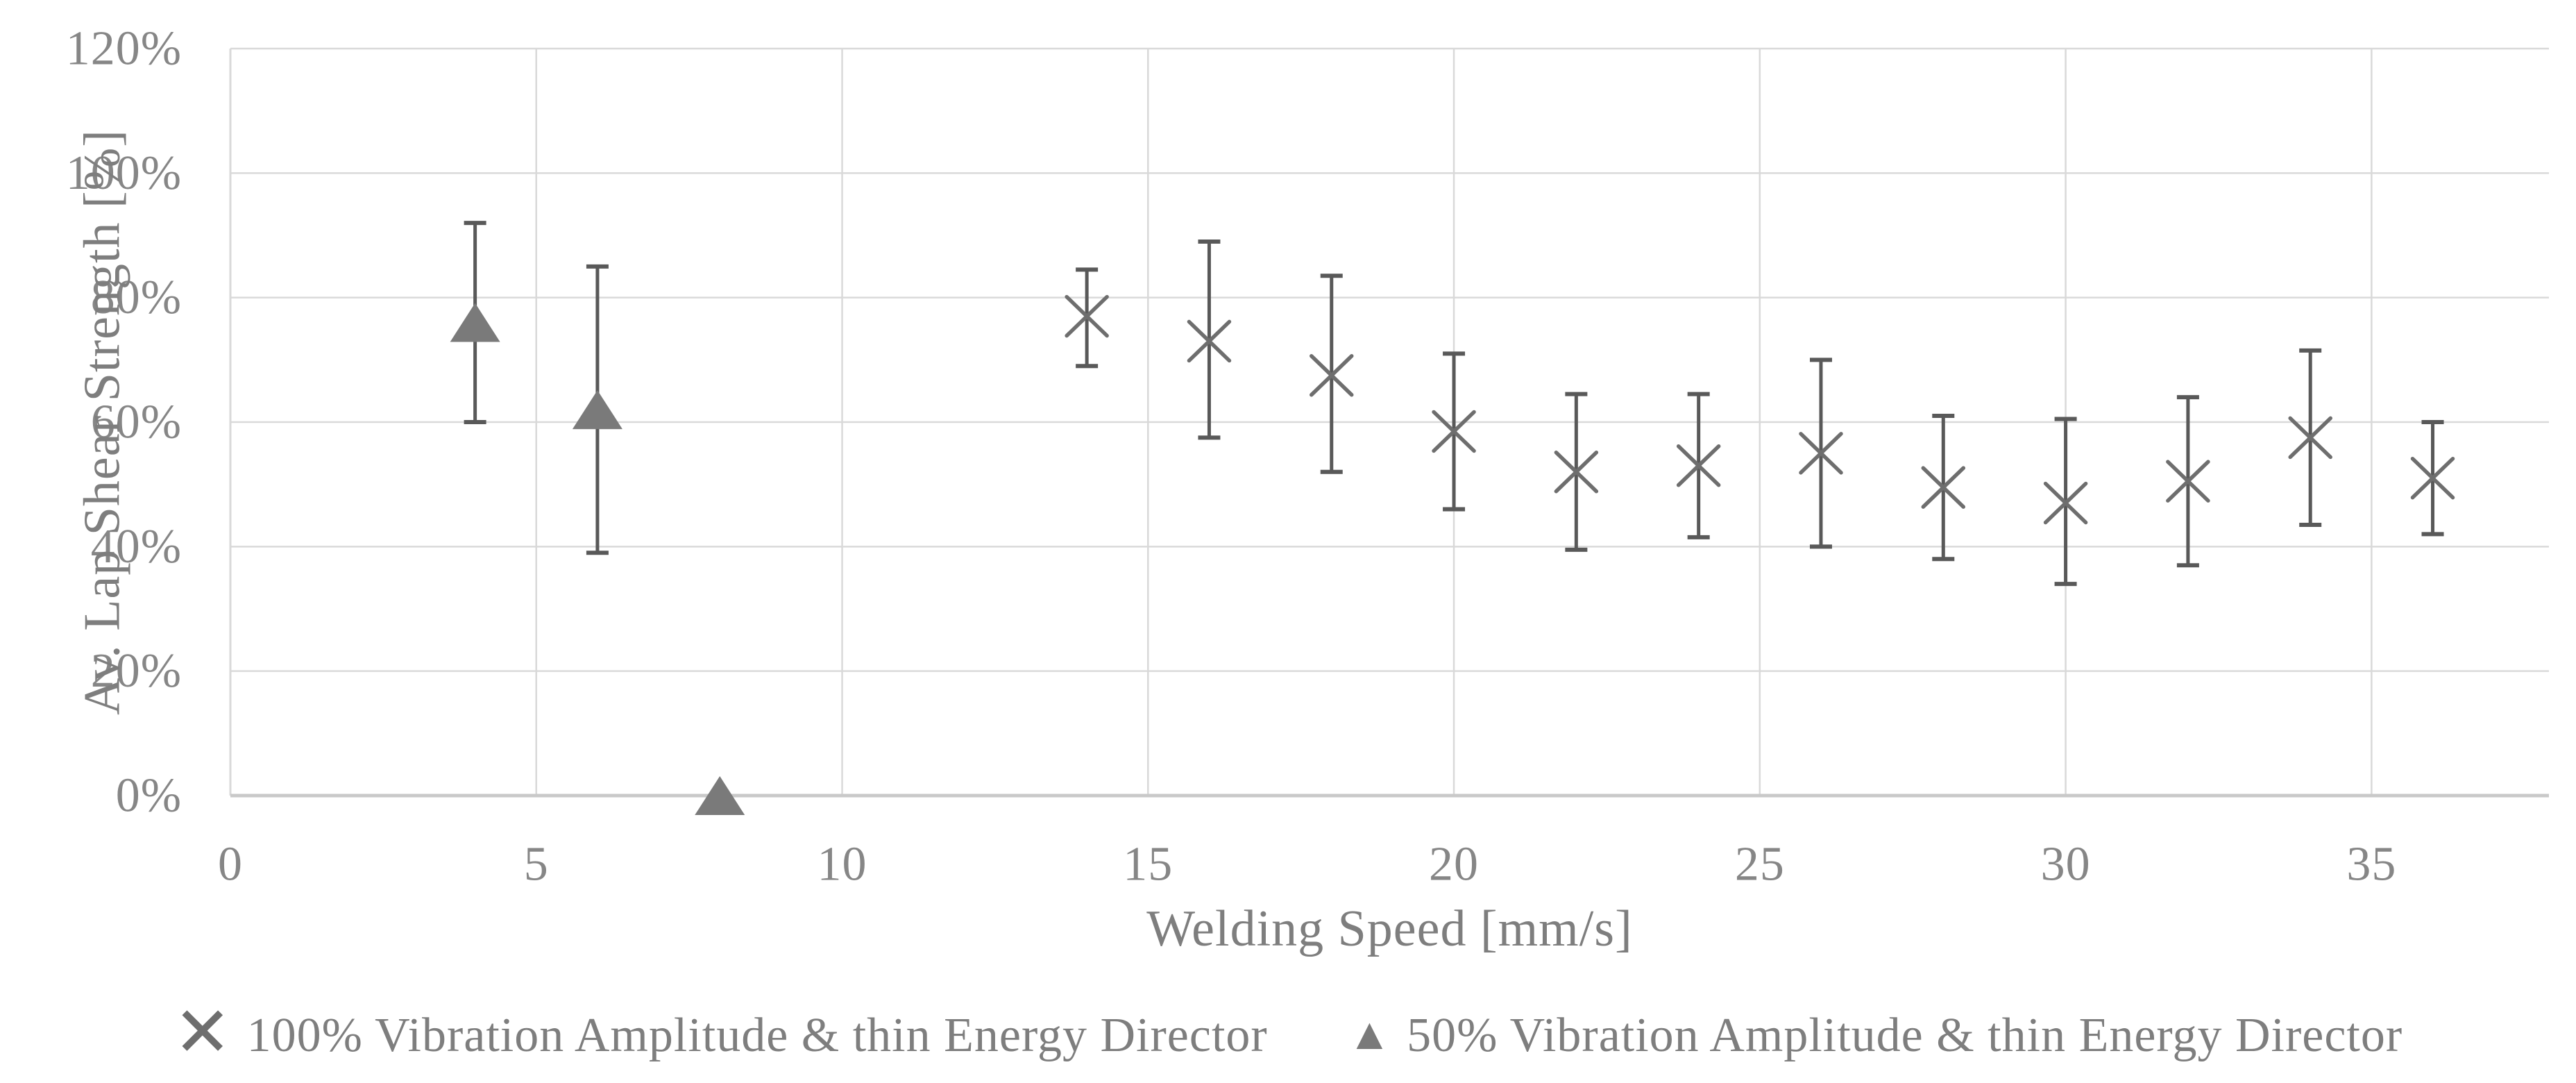 This screenshot has width=2576, height=1083. I want to click on x-tick-label: 15, so click(1148, 864).